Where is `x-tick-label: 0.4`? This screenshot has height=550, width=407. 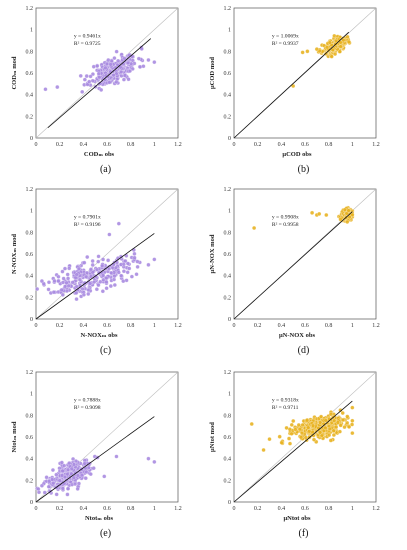 x-tick-label: 0.4 is located at coordinates (282, 509).